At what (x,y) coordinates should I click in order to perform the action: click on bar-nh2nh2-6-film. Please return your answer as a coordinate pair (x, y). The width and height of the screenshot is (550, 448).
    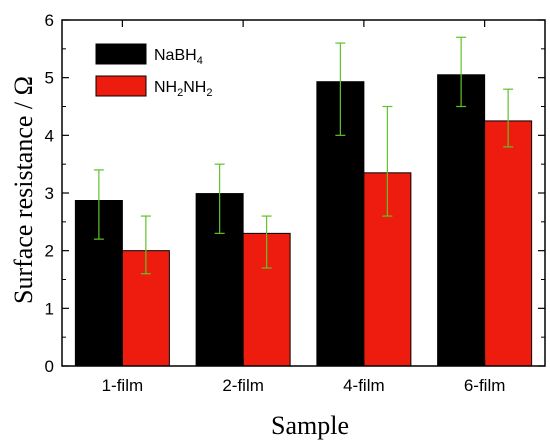
    Looking at the image, I should click on (508, 243).